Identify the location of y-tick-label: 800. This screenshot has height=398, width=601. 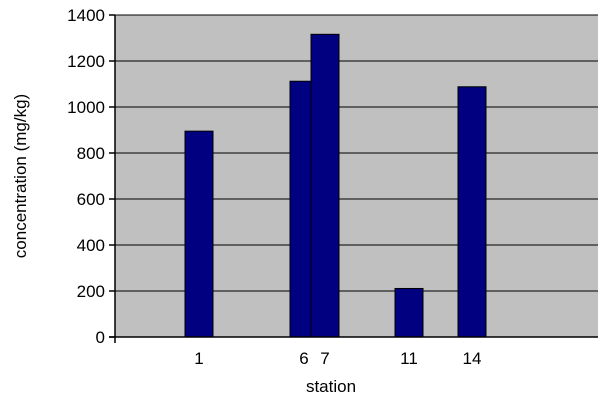
(91, 153).